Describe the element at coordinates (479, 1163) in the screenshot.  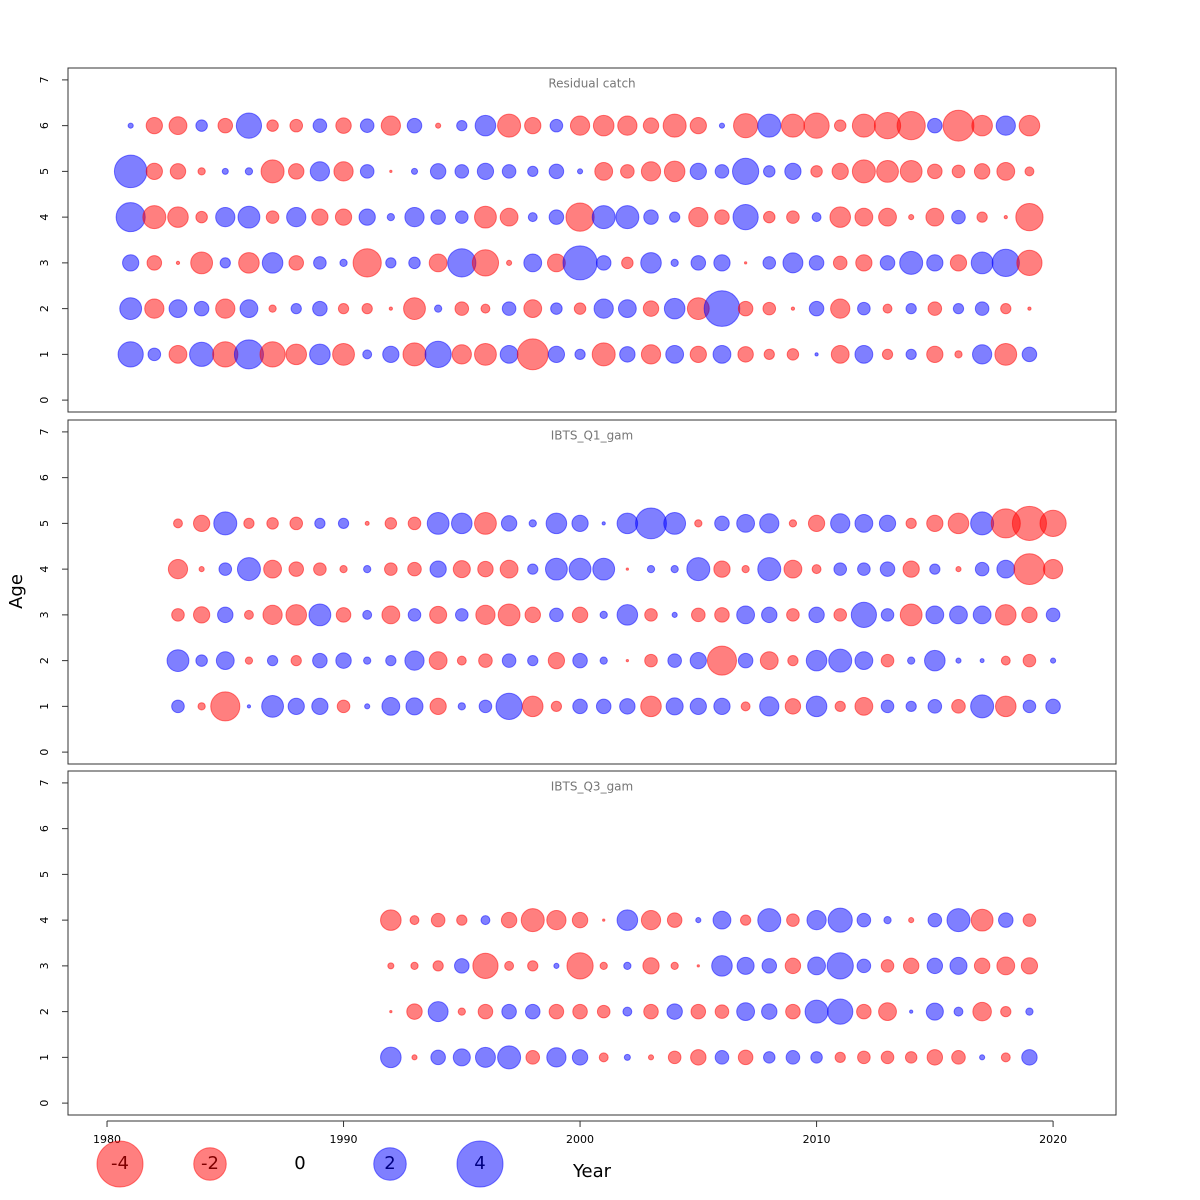
I see `legend-label: 4` at that location.